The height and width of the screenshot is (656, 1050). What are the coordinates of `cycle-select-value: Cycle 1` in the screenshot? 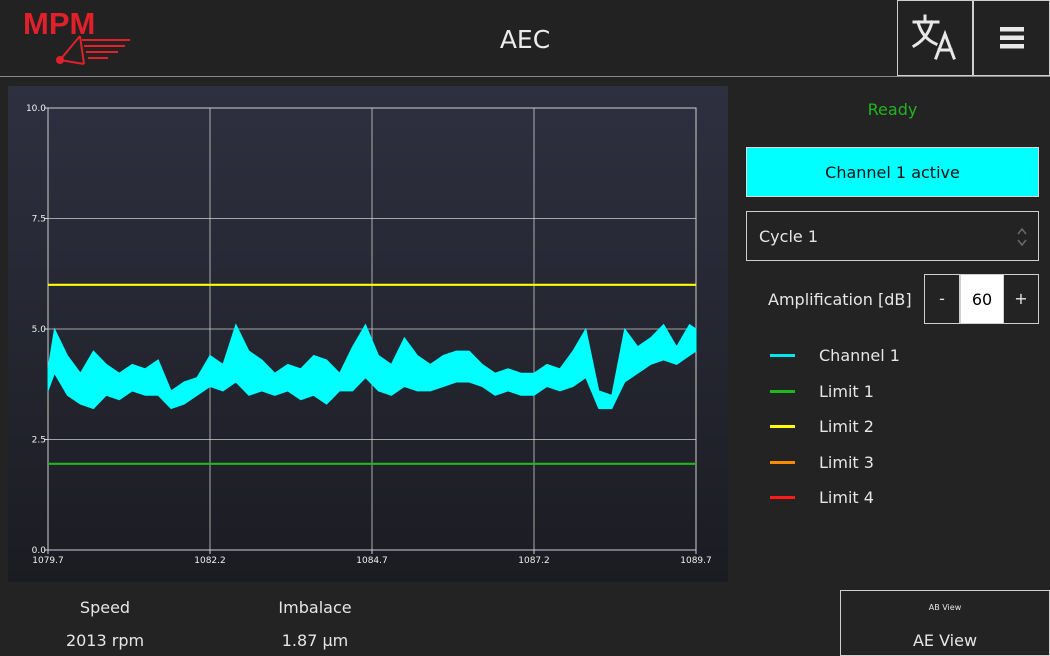 It's located at (788, 236).